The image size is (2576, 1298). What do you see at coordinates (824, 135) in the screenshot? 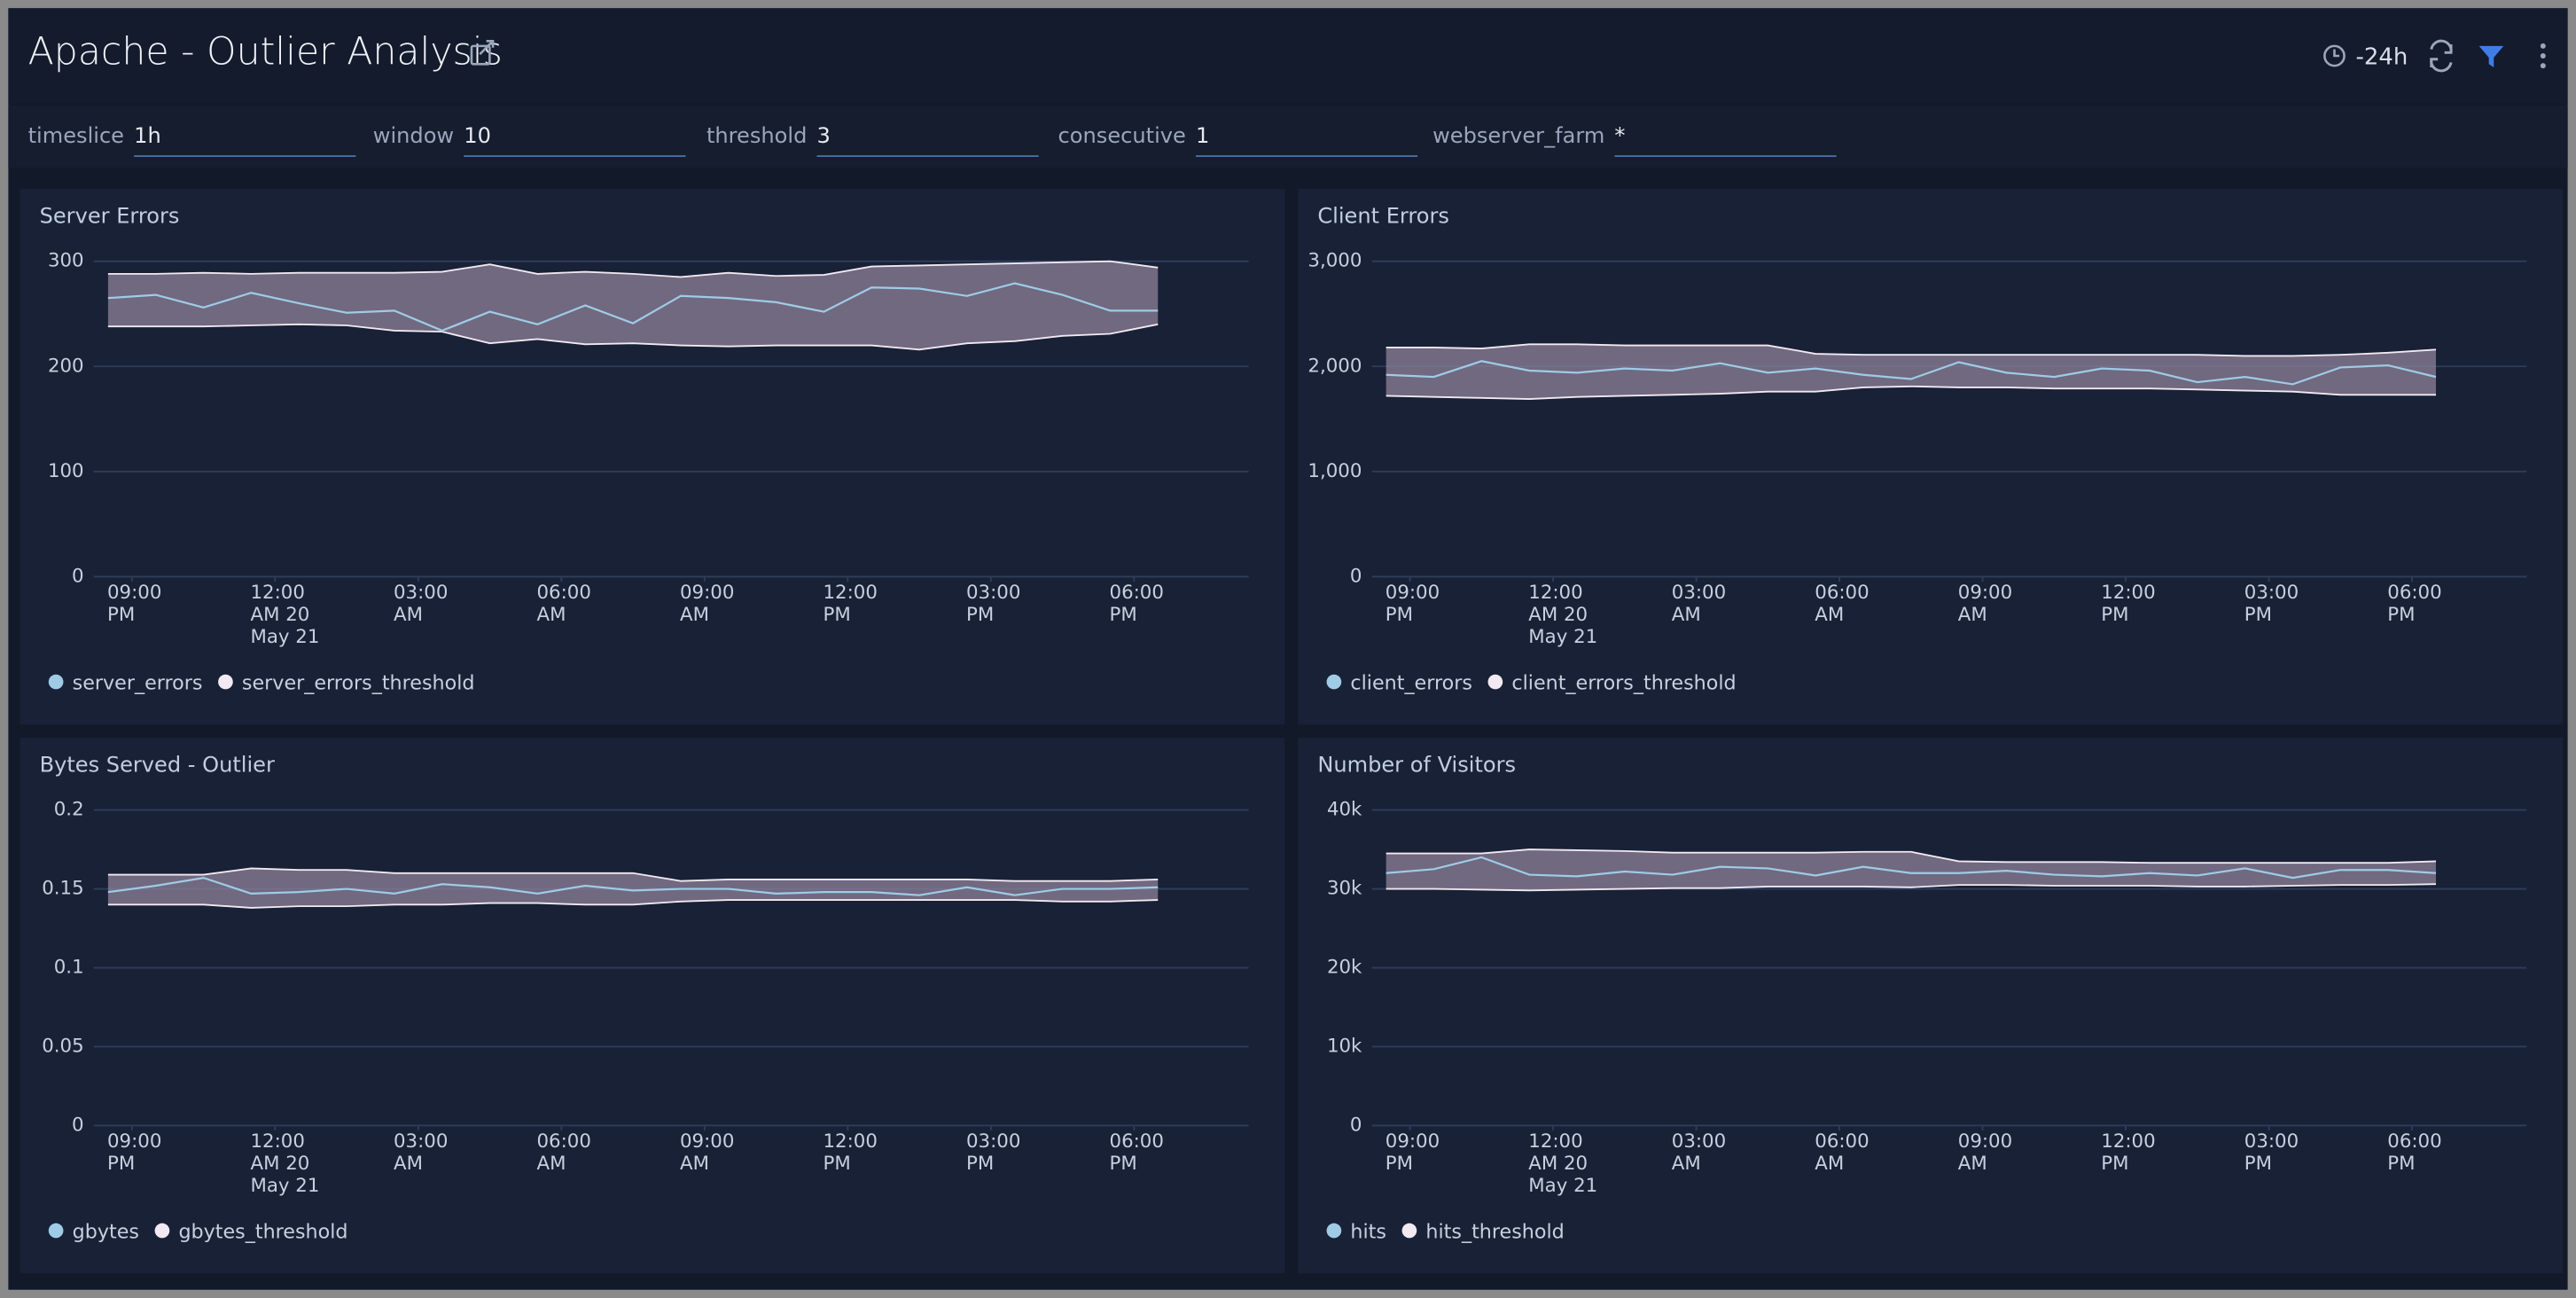
I see `filter-value: 3` at bounding box center [824, 135].